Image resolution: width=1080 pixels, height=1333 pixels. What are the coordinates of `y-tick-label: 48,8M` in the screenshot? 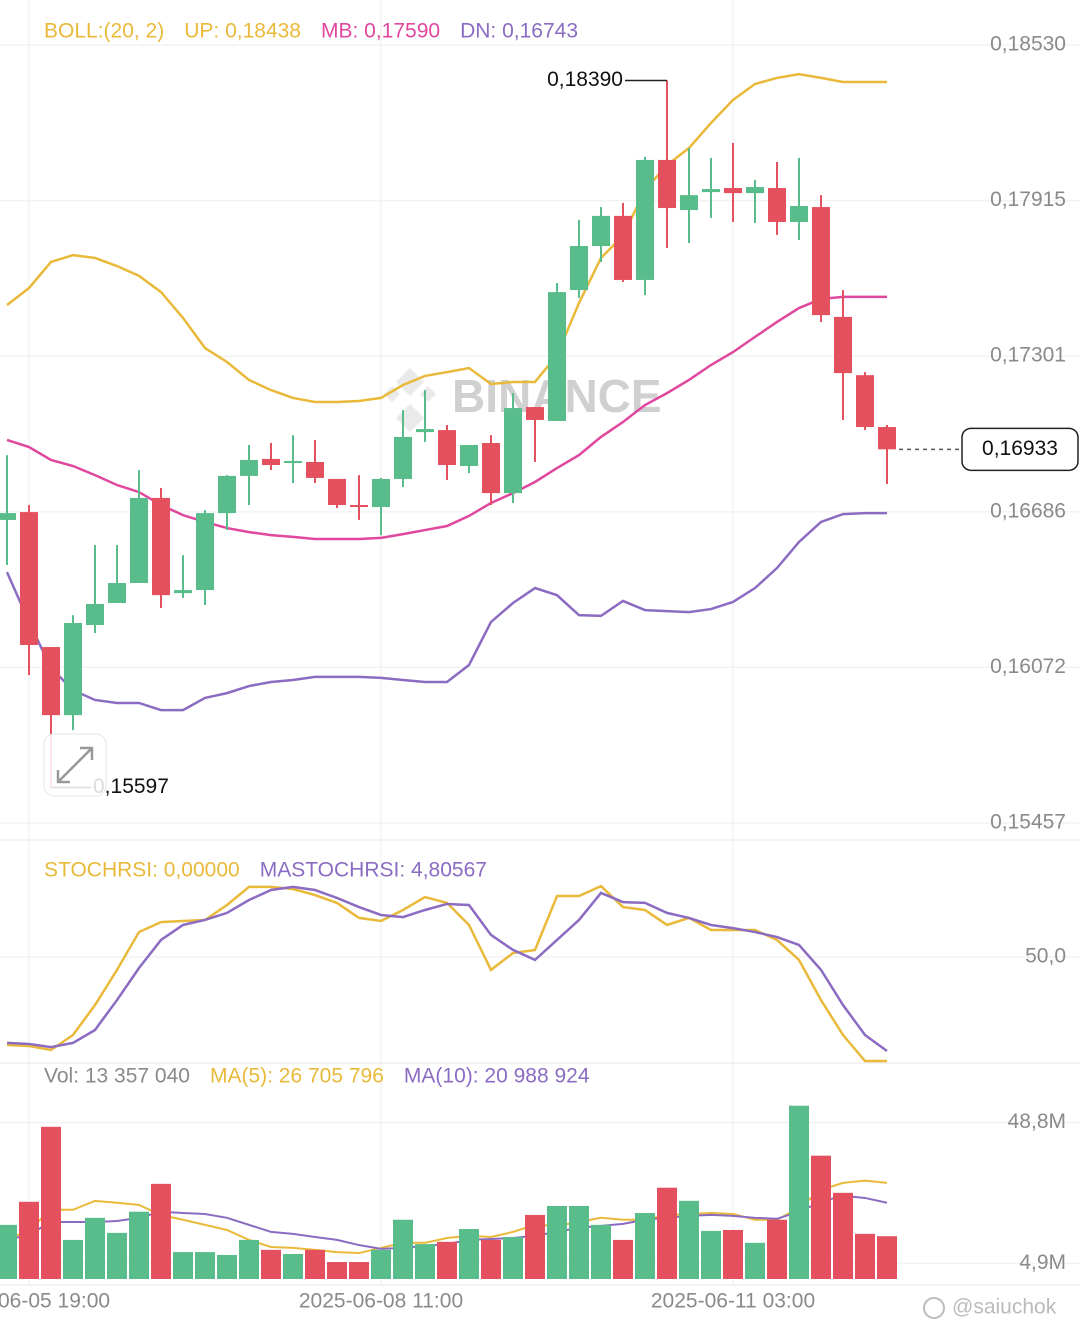 It's located at (1037, 1121).